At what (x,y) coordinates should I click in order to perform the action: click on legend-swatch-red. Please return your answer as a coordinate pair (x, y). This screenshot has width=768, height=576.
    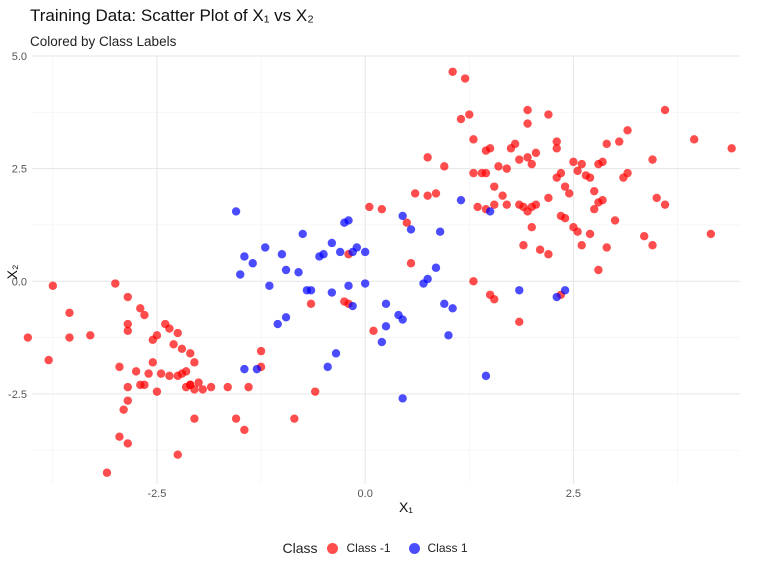
    Looking at the image, I should click on (333, 548).